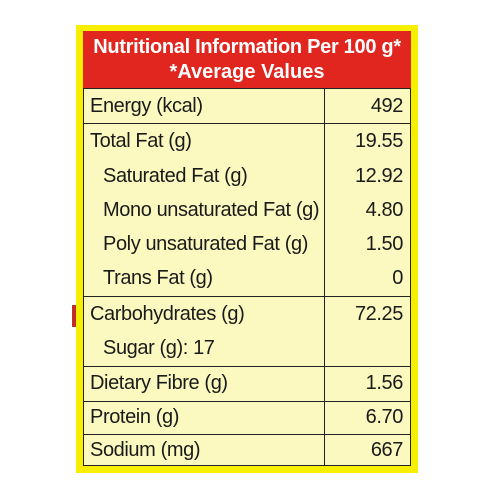  Describe the element at coordinates (324, 277) in the screenshot. I see `column-divider` at that location.